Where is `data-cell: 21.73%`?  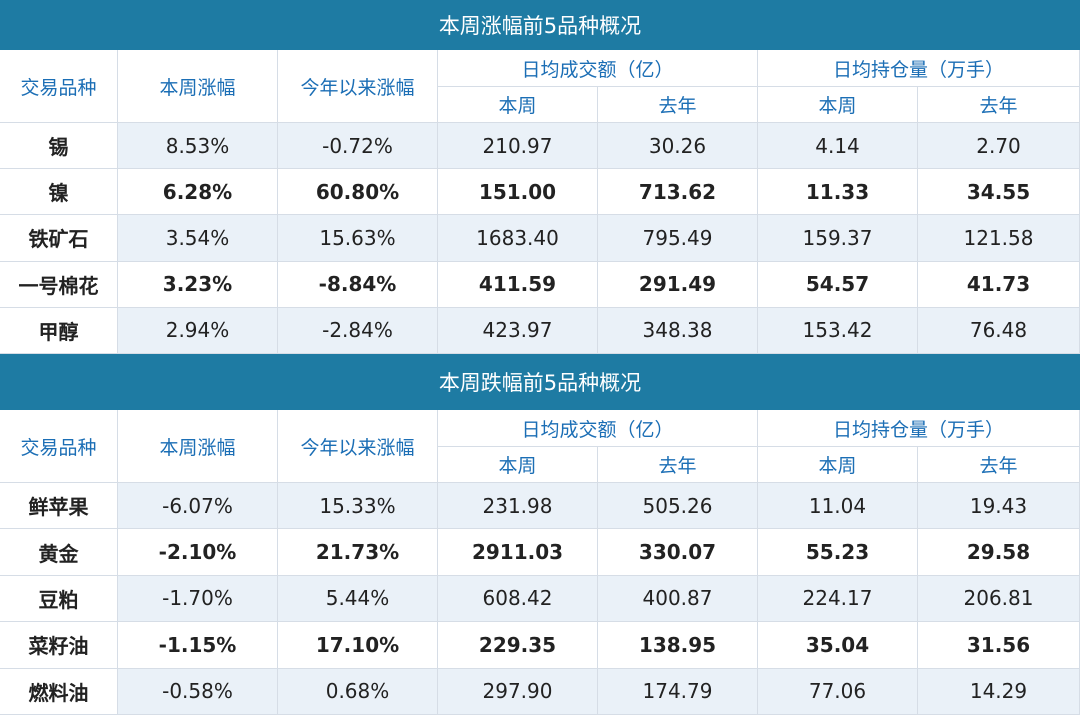 data-cell: 21.73% is located at coordinates (358, 552).